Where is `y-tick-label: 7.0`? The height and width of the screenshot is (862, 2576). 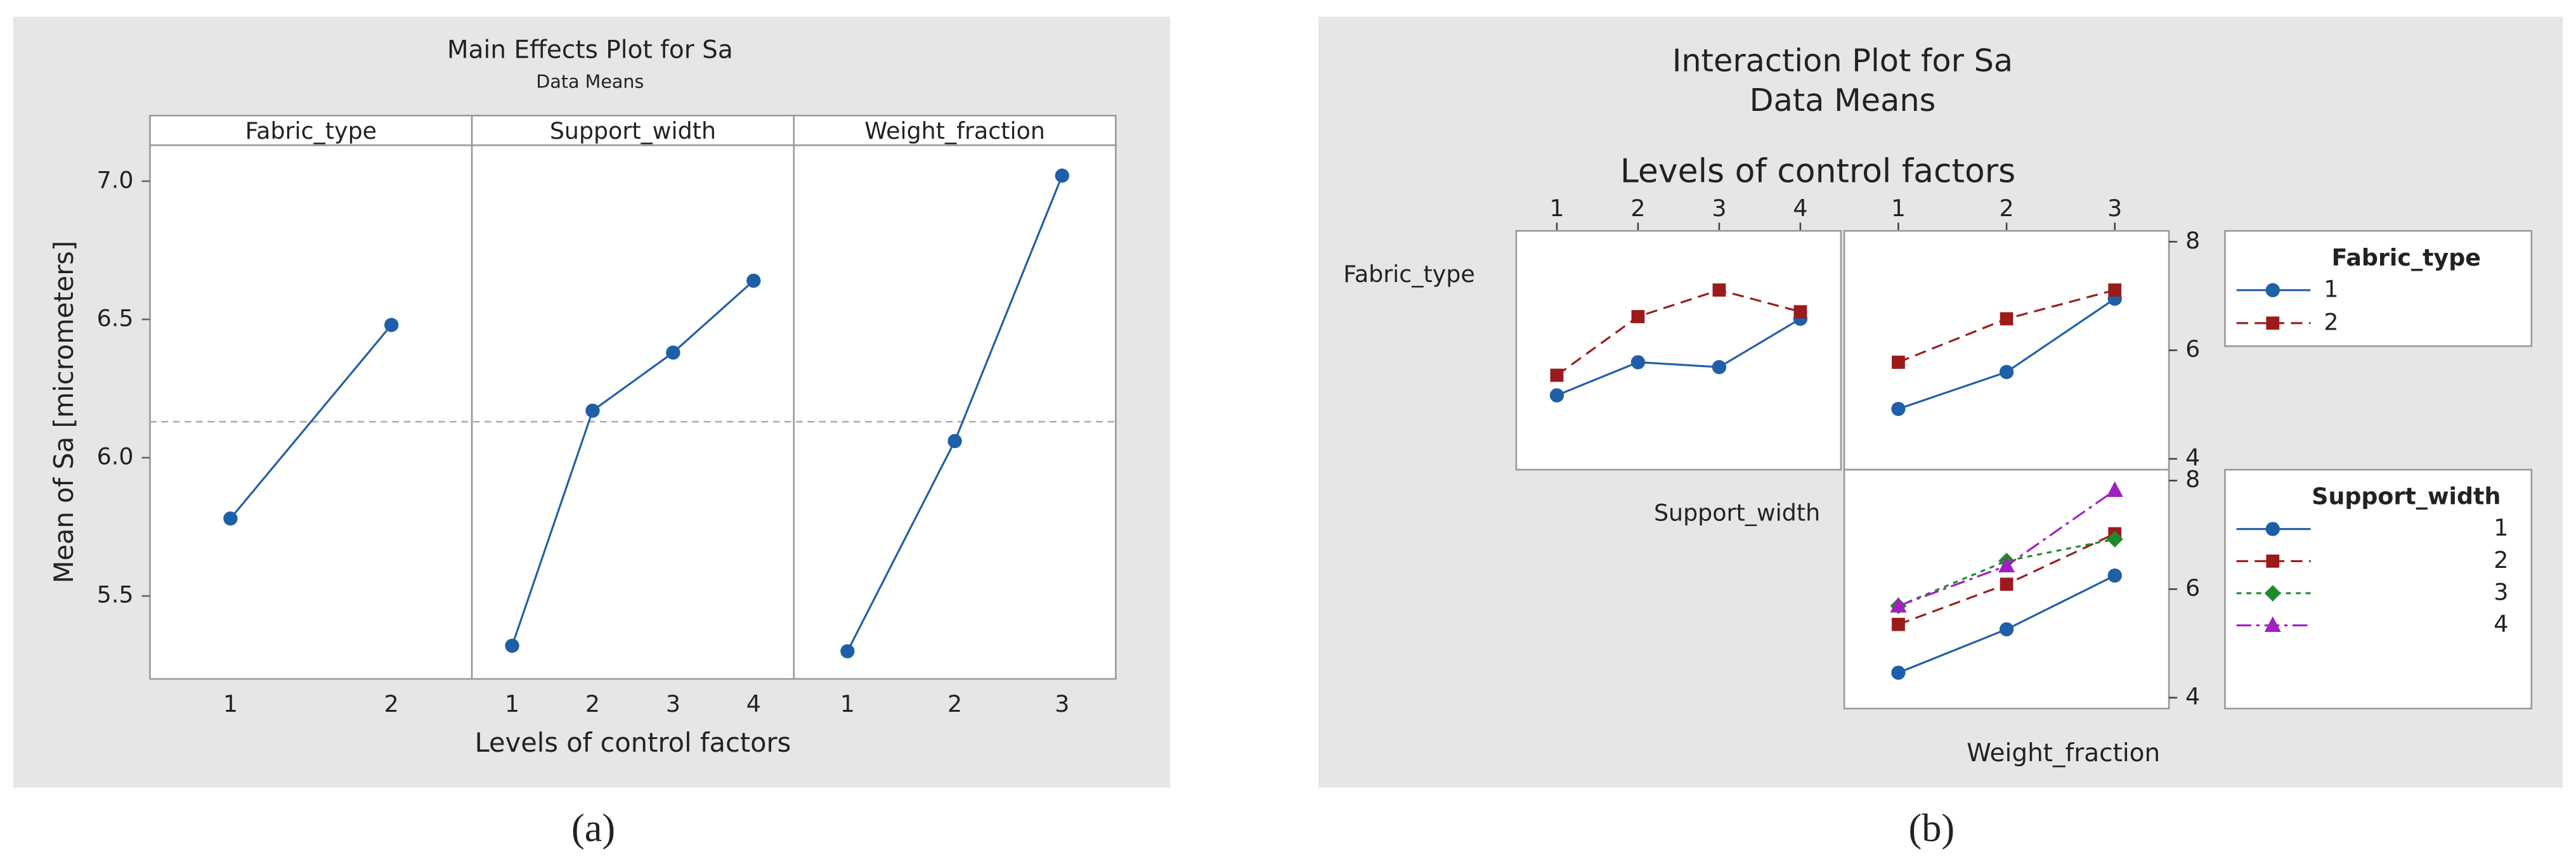
y-tick-label: 7.0 is located at coordinates (116, 179).